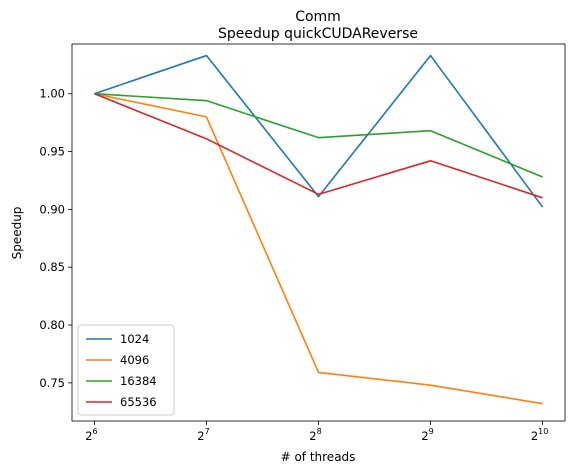  Describe the element at coordinates (138, 381) in the screenshot. I see `legend-label-16384: 16384` at that location.